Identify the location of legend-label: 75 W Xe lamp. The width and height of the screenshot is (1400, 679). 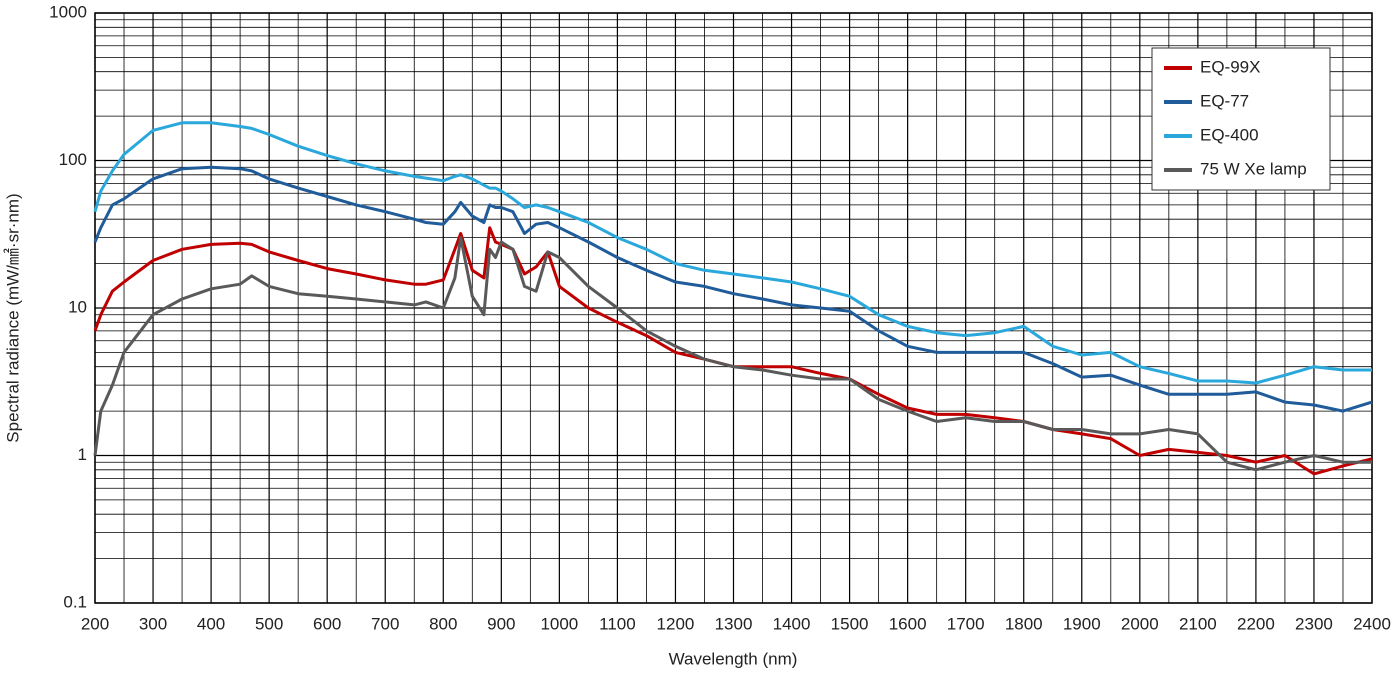
(1253, 168).